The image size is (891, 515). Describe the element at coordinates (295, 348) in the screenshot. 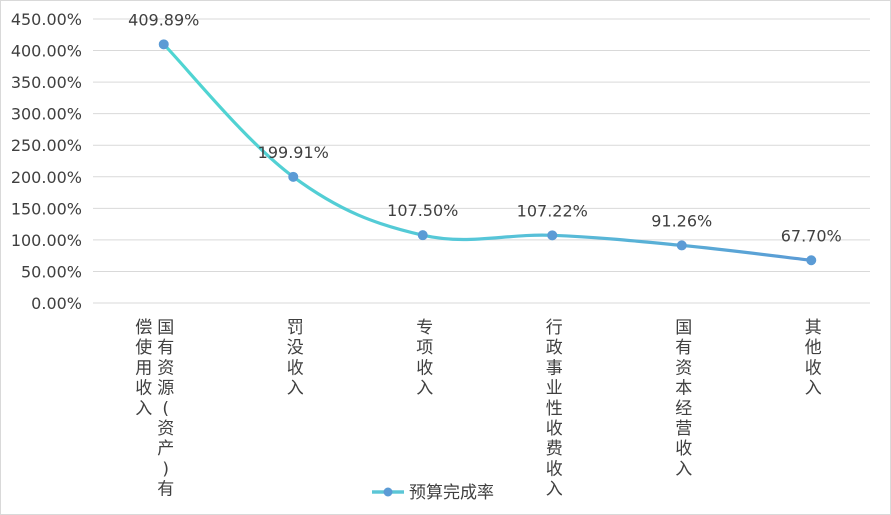

I see `category-char: 没` at that location.